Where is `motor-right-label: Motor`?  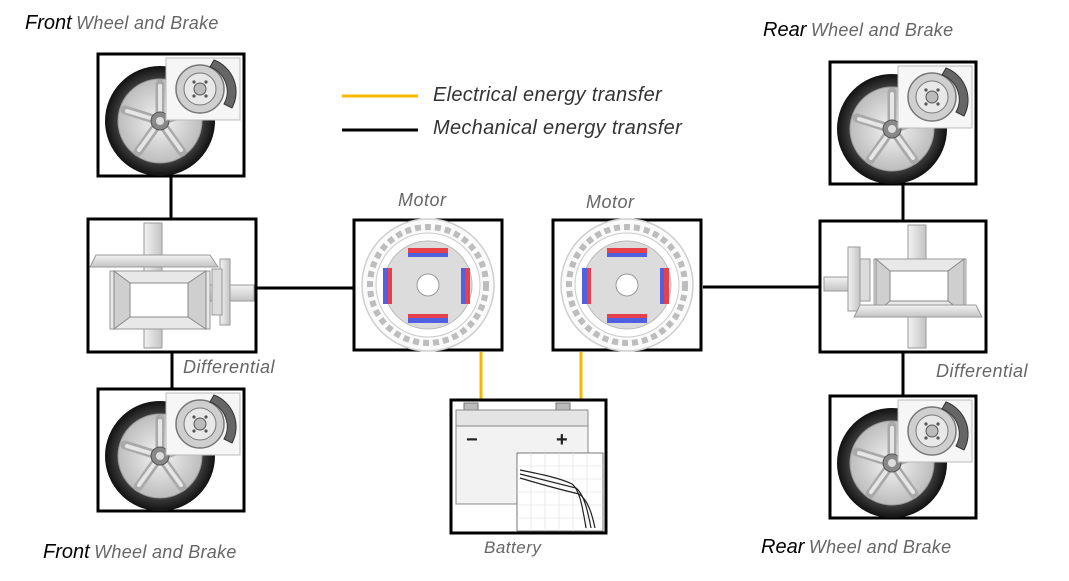 motor-right-label: Motor is located at coordinates (610, 202).